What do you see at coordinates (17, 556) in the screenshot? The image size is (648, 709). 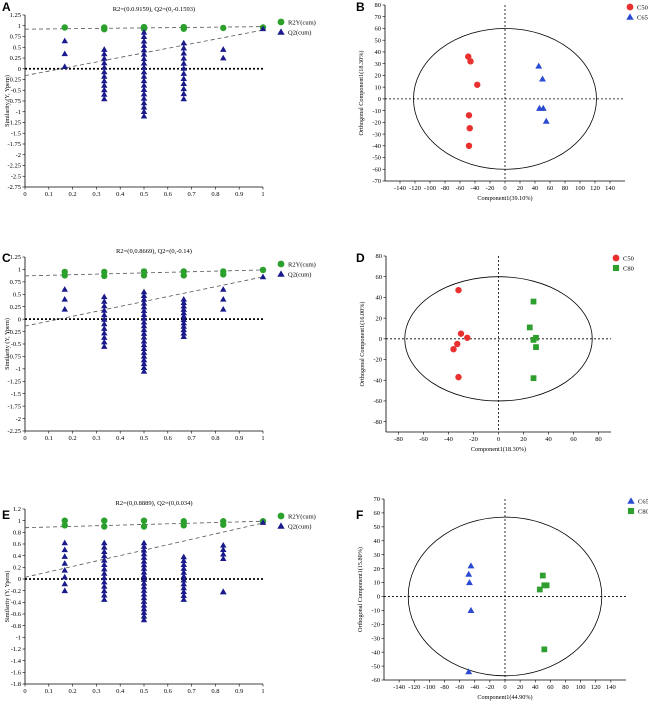 I see `y-tick-label: 0.4` at bounding box center [17, 556].